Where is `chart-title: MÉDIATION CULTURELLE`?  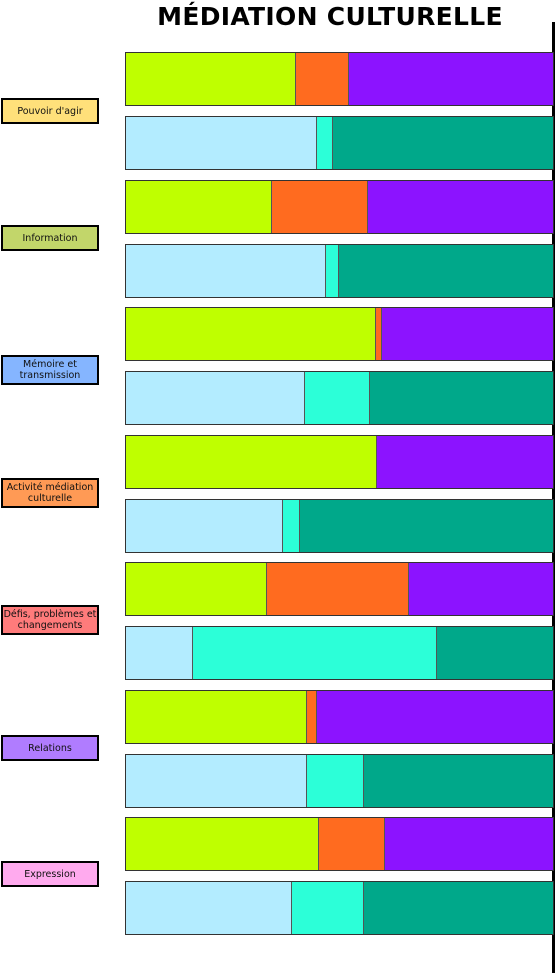
chart-title: MÉDIATION CULTURELLE is located at coordinates (330, 16).